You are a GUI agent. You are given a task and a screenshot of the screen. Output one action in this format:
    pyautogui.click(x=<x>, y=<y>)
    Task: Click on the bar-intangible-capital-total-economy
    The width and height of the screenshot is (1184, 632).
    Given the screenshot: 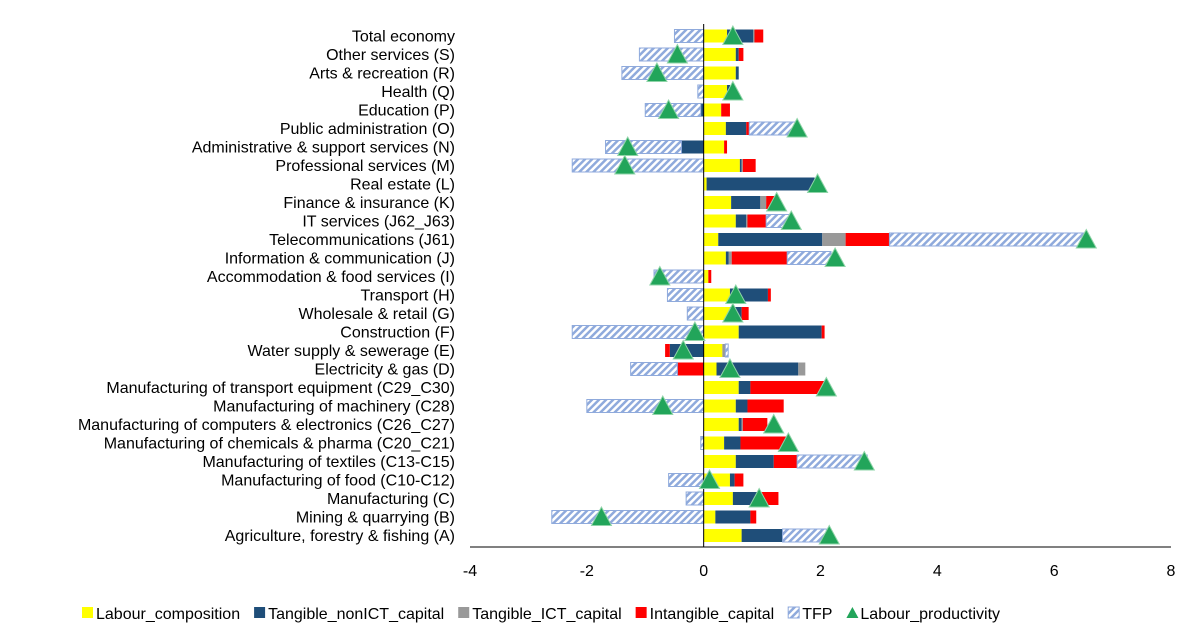 What is the action you would take?
    pyautogui.click(x=759, y=36)
    